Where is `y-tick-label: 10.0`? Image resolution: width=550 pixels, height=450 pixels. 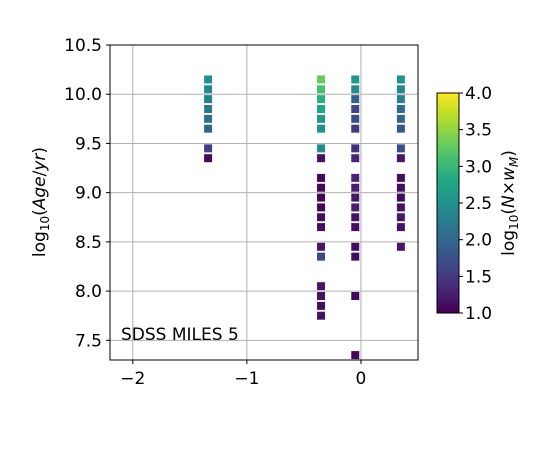 y-tick-label: 10.0 is located at coordinates (83, 95).